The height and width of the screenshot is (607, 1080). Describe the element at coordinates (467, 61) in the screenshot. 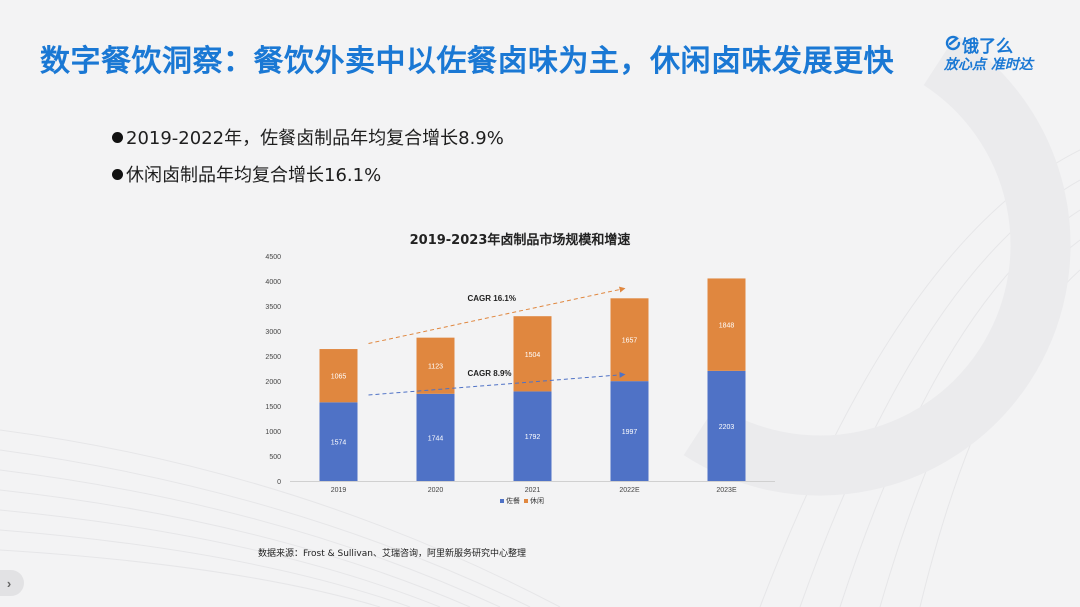

I see `page-title: 数字餐饮洞察：餐饮外卖中以佐餐卤味为主，休闲卤味发展更快` at that location.